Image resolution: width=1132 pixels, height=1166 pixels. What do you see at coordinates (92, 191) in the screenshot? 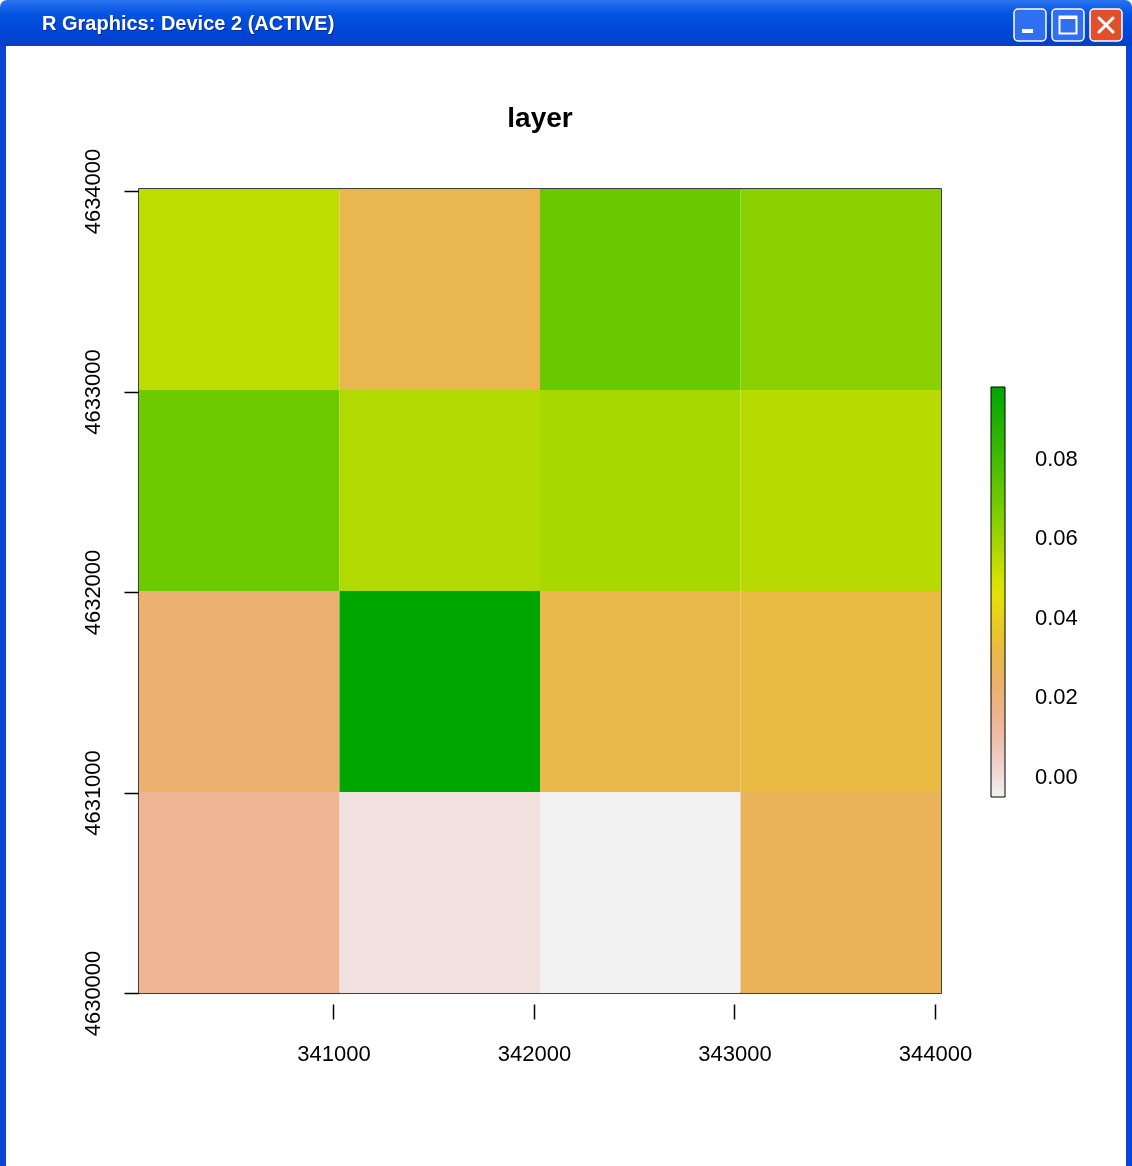
I see `y-tick-label: 4634000` at bounding box center [92, 191].